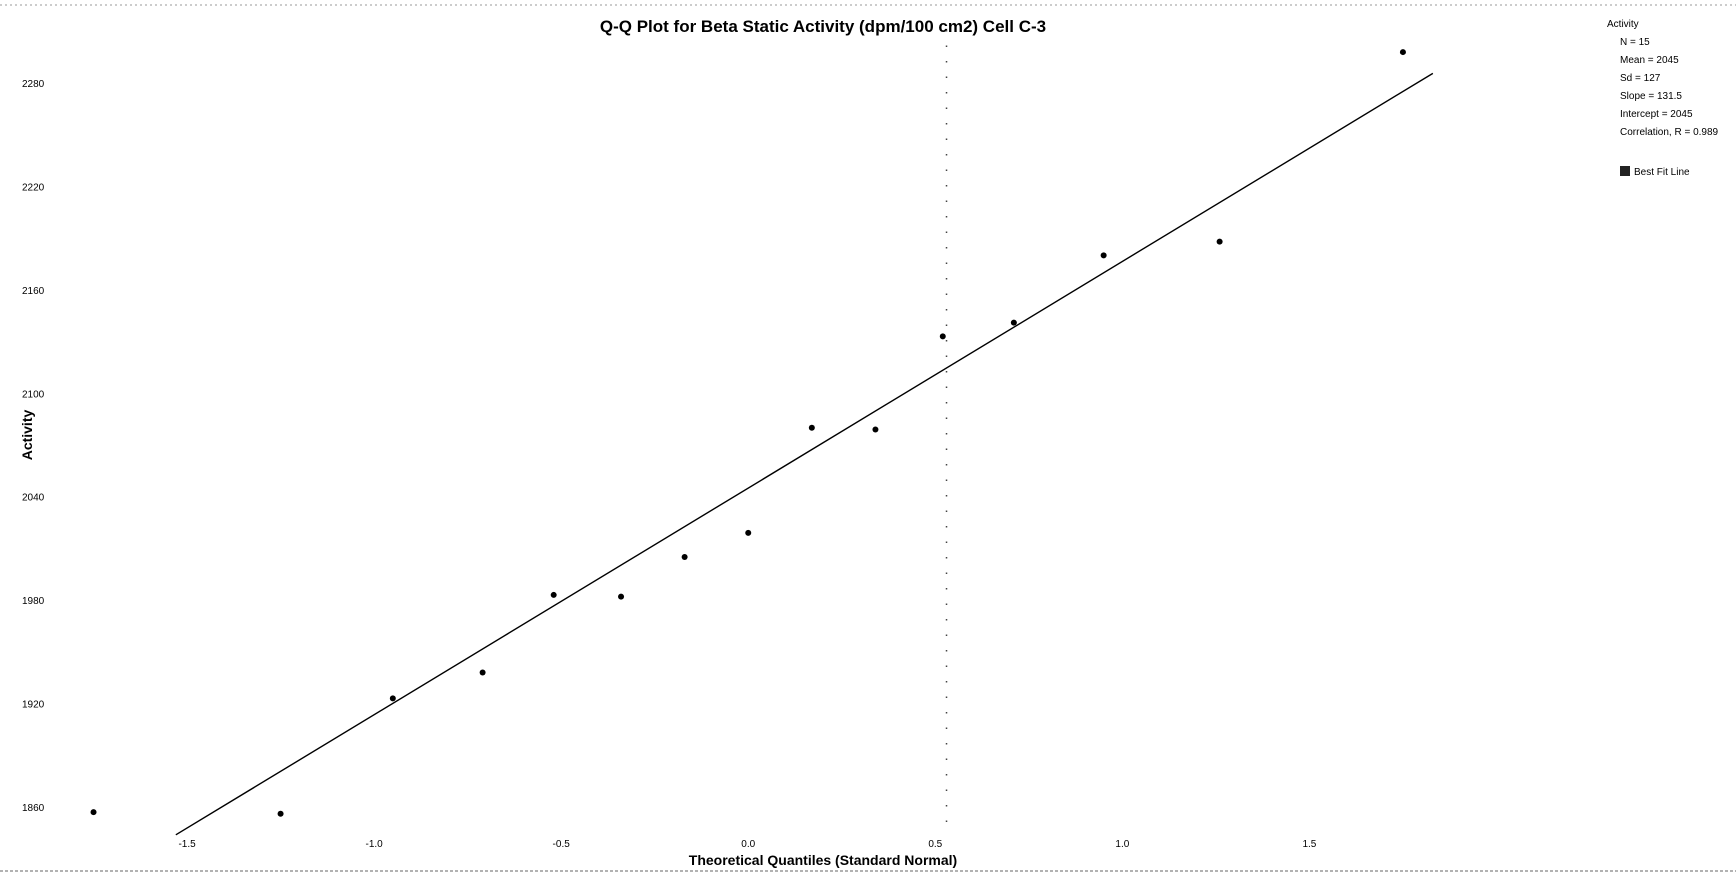 Image resolution: width=1736 pixels, height=876 pixels. Describe the element at coordinates (33, 291) in the screenshot. I see `y-tick-label: 2160` at that location.